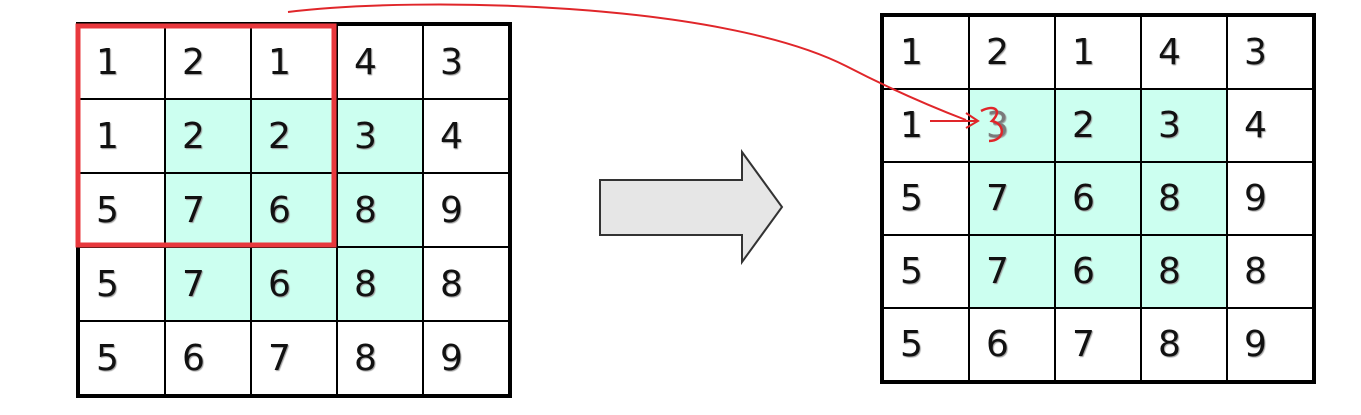  I want to click on annotation-curve-arrow, so click(627, 62).